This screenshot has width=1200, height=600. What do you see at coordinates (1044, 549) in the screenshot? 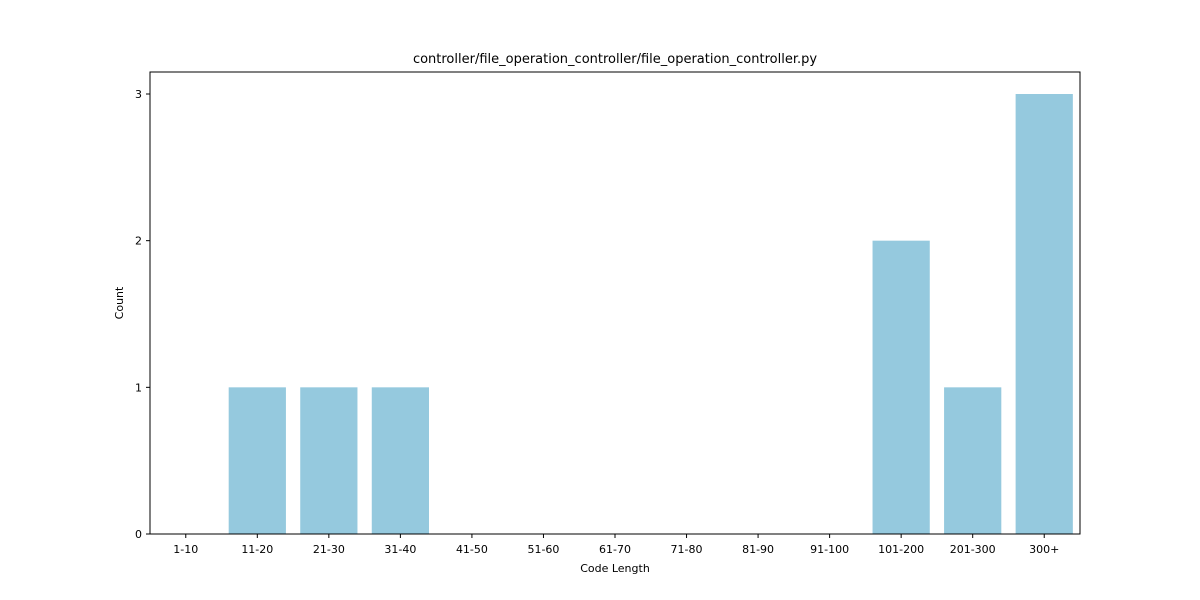
I see `x-tick-label: 300+` at bounding box center [1044, 549].